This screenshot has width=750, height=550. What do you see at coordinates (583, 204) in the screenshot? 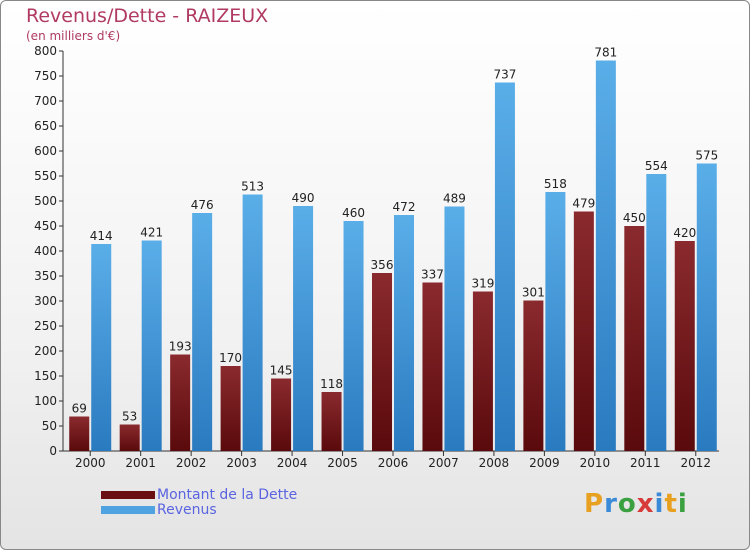
I see `debt-value-label: 479` at bounding box center [583, 204].